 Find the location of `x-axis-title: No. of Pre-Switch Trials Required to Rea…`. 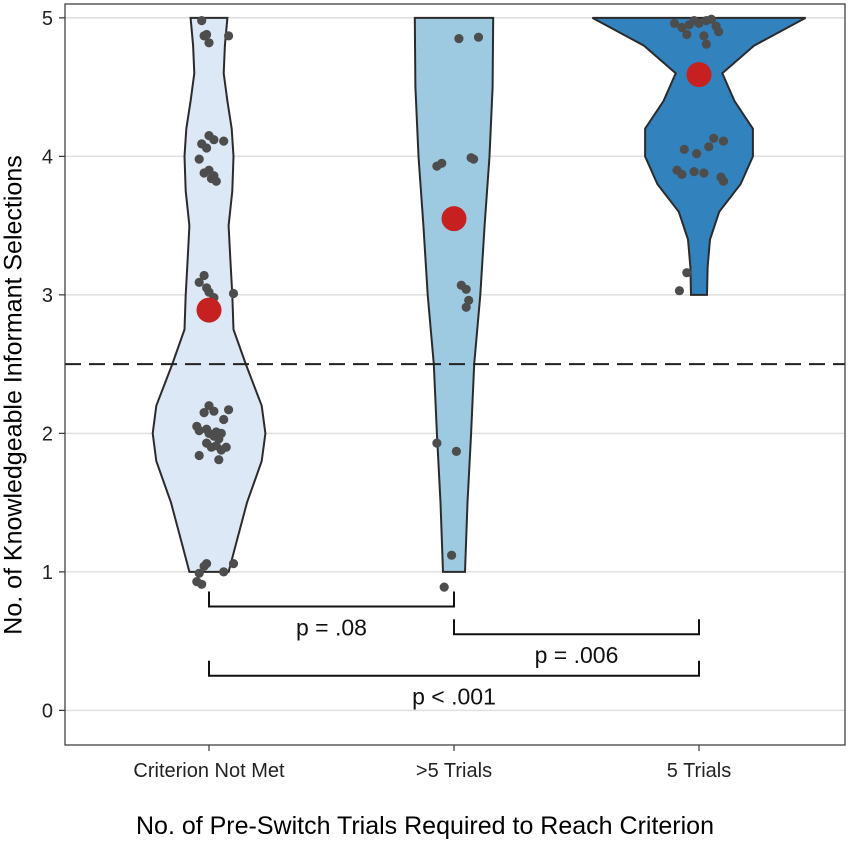

x-axis-title: No. of Pre-Switch Trials Required to Rea… is located at coordinates (424, 826).